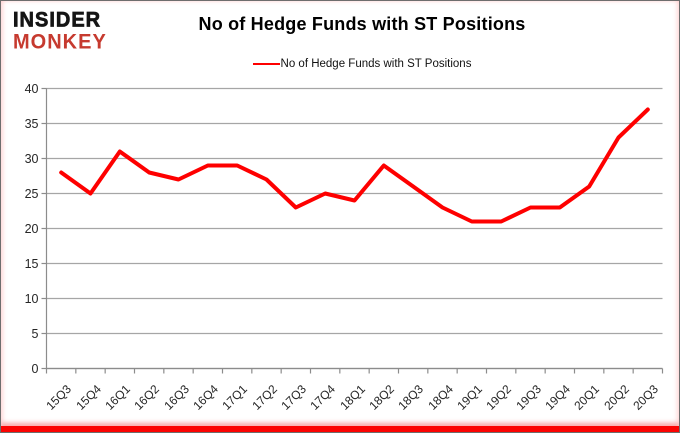 The width and height of the screenshot is (680, 433). Describe the element at coordinates (376, 64) in the screenshot. I see `legend-label: No of Hedge Funds with ST Positions` at that location.